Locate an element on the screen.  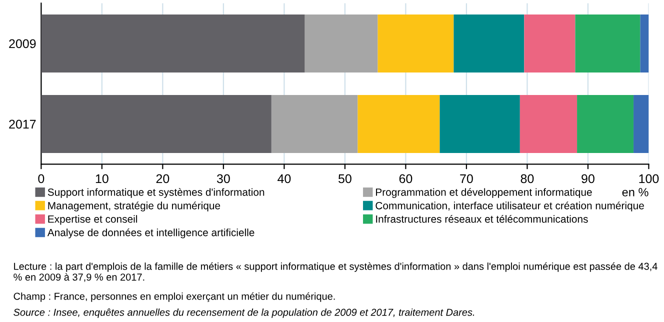
x-tick-label: 10 is located at coordinates (102, 179).